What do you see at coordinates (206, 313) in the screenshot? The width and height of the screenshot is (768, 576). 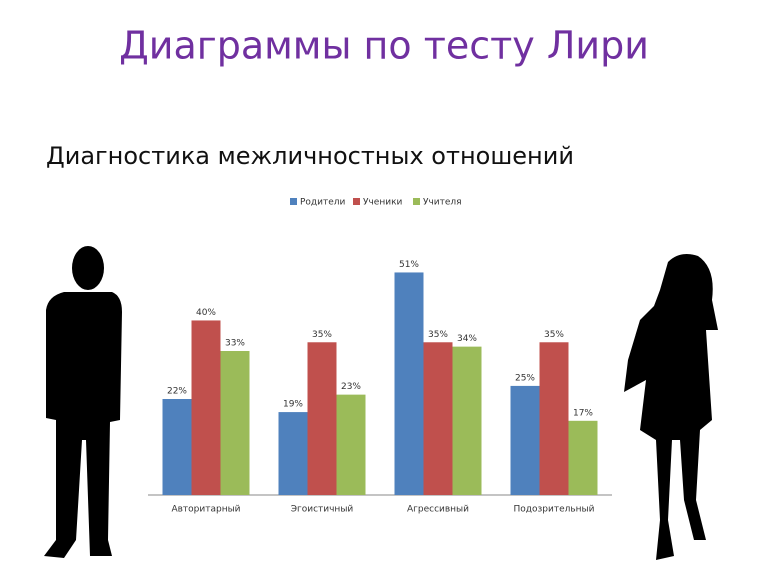 I see `data-label: 40%` at bounding box center [206, 313].